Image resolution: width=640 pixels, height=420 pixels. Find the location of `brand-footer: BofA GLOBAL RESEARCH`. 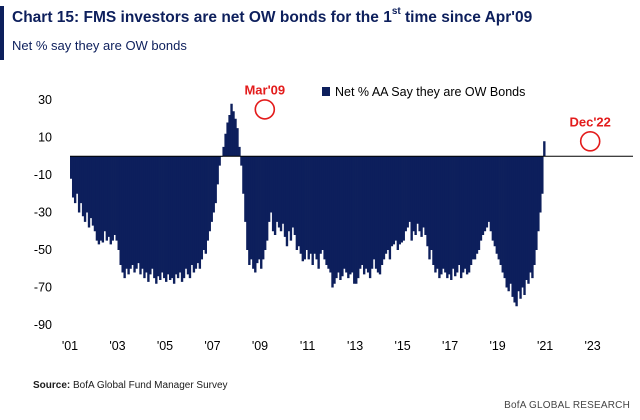

brand-footer: BofA GLOBAL RESEARCH is located at coordinates (567, 405).